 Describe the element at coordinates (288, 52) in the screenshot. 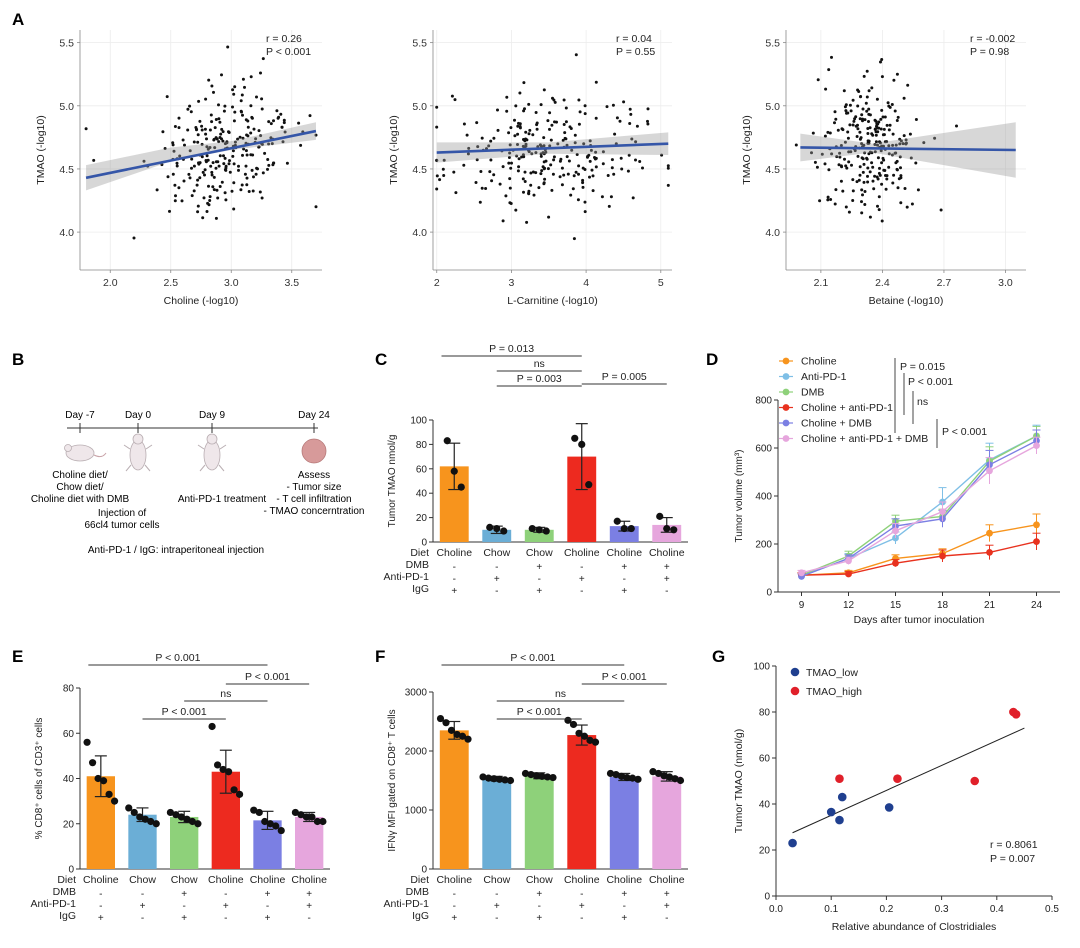

I see `stat-p: P < 0.001` at that location.